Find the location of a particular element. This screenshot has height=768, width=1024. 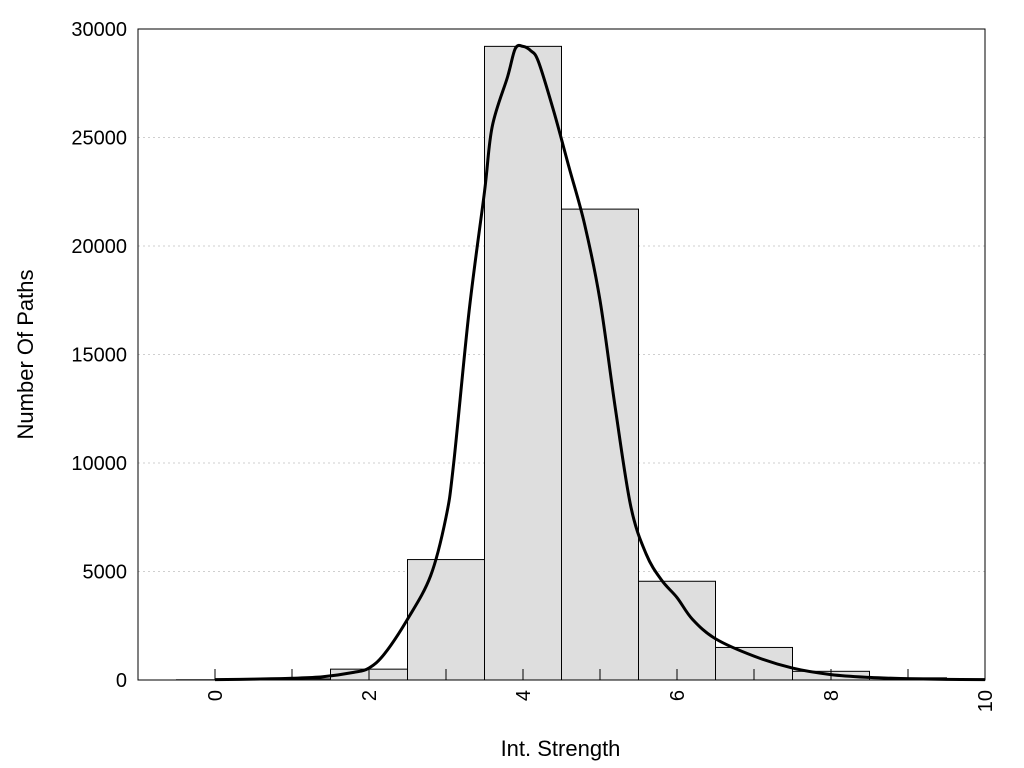

x-tick-label: 0 is located at coordinates (216, 695).